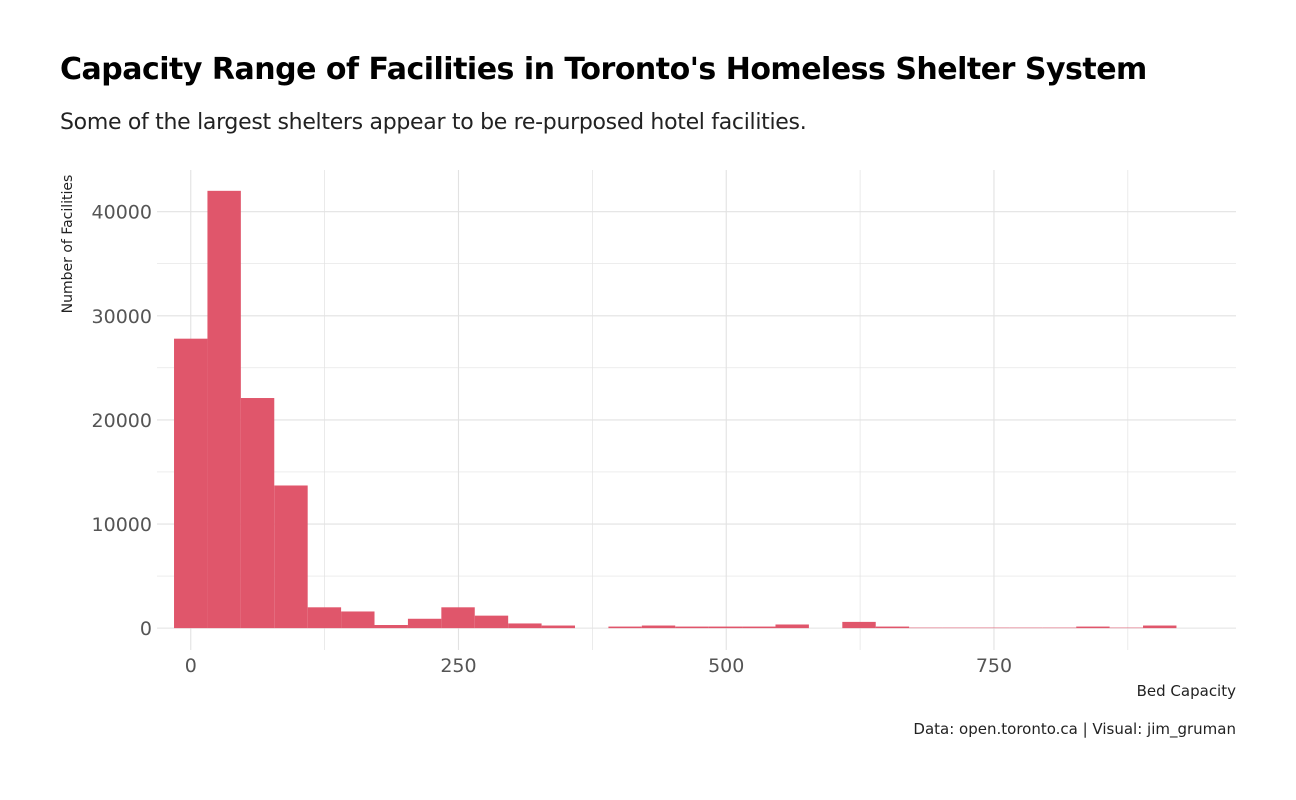  I want to click on x-axis-label: Bed Capacity, so click(1186, 691).